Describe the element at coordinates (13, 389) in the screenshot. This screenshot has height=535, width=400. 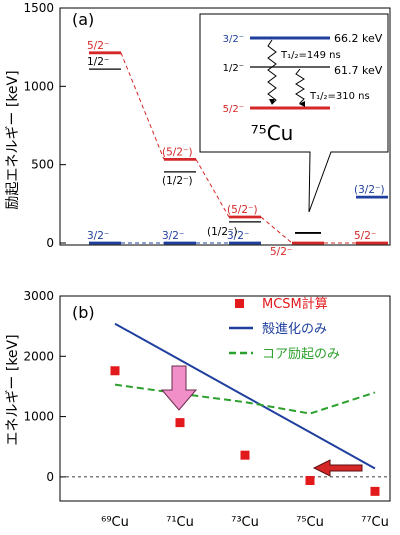
I see `panel-b-ylabel: エネルギー [keV]` at that location.